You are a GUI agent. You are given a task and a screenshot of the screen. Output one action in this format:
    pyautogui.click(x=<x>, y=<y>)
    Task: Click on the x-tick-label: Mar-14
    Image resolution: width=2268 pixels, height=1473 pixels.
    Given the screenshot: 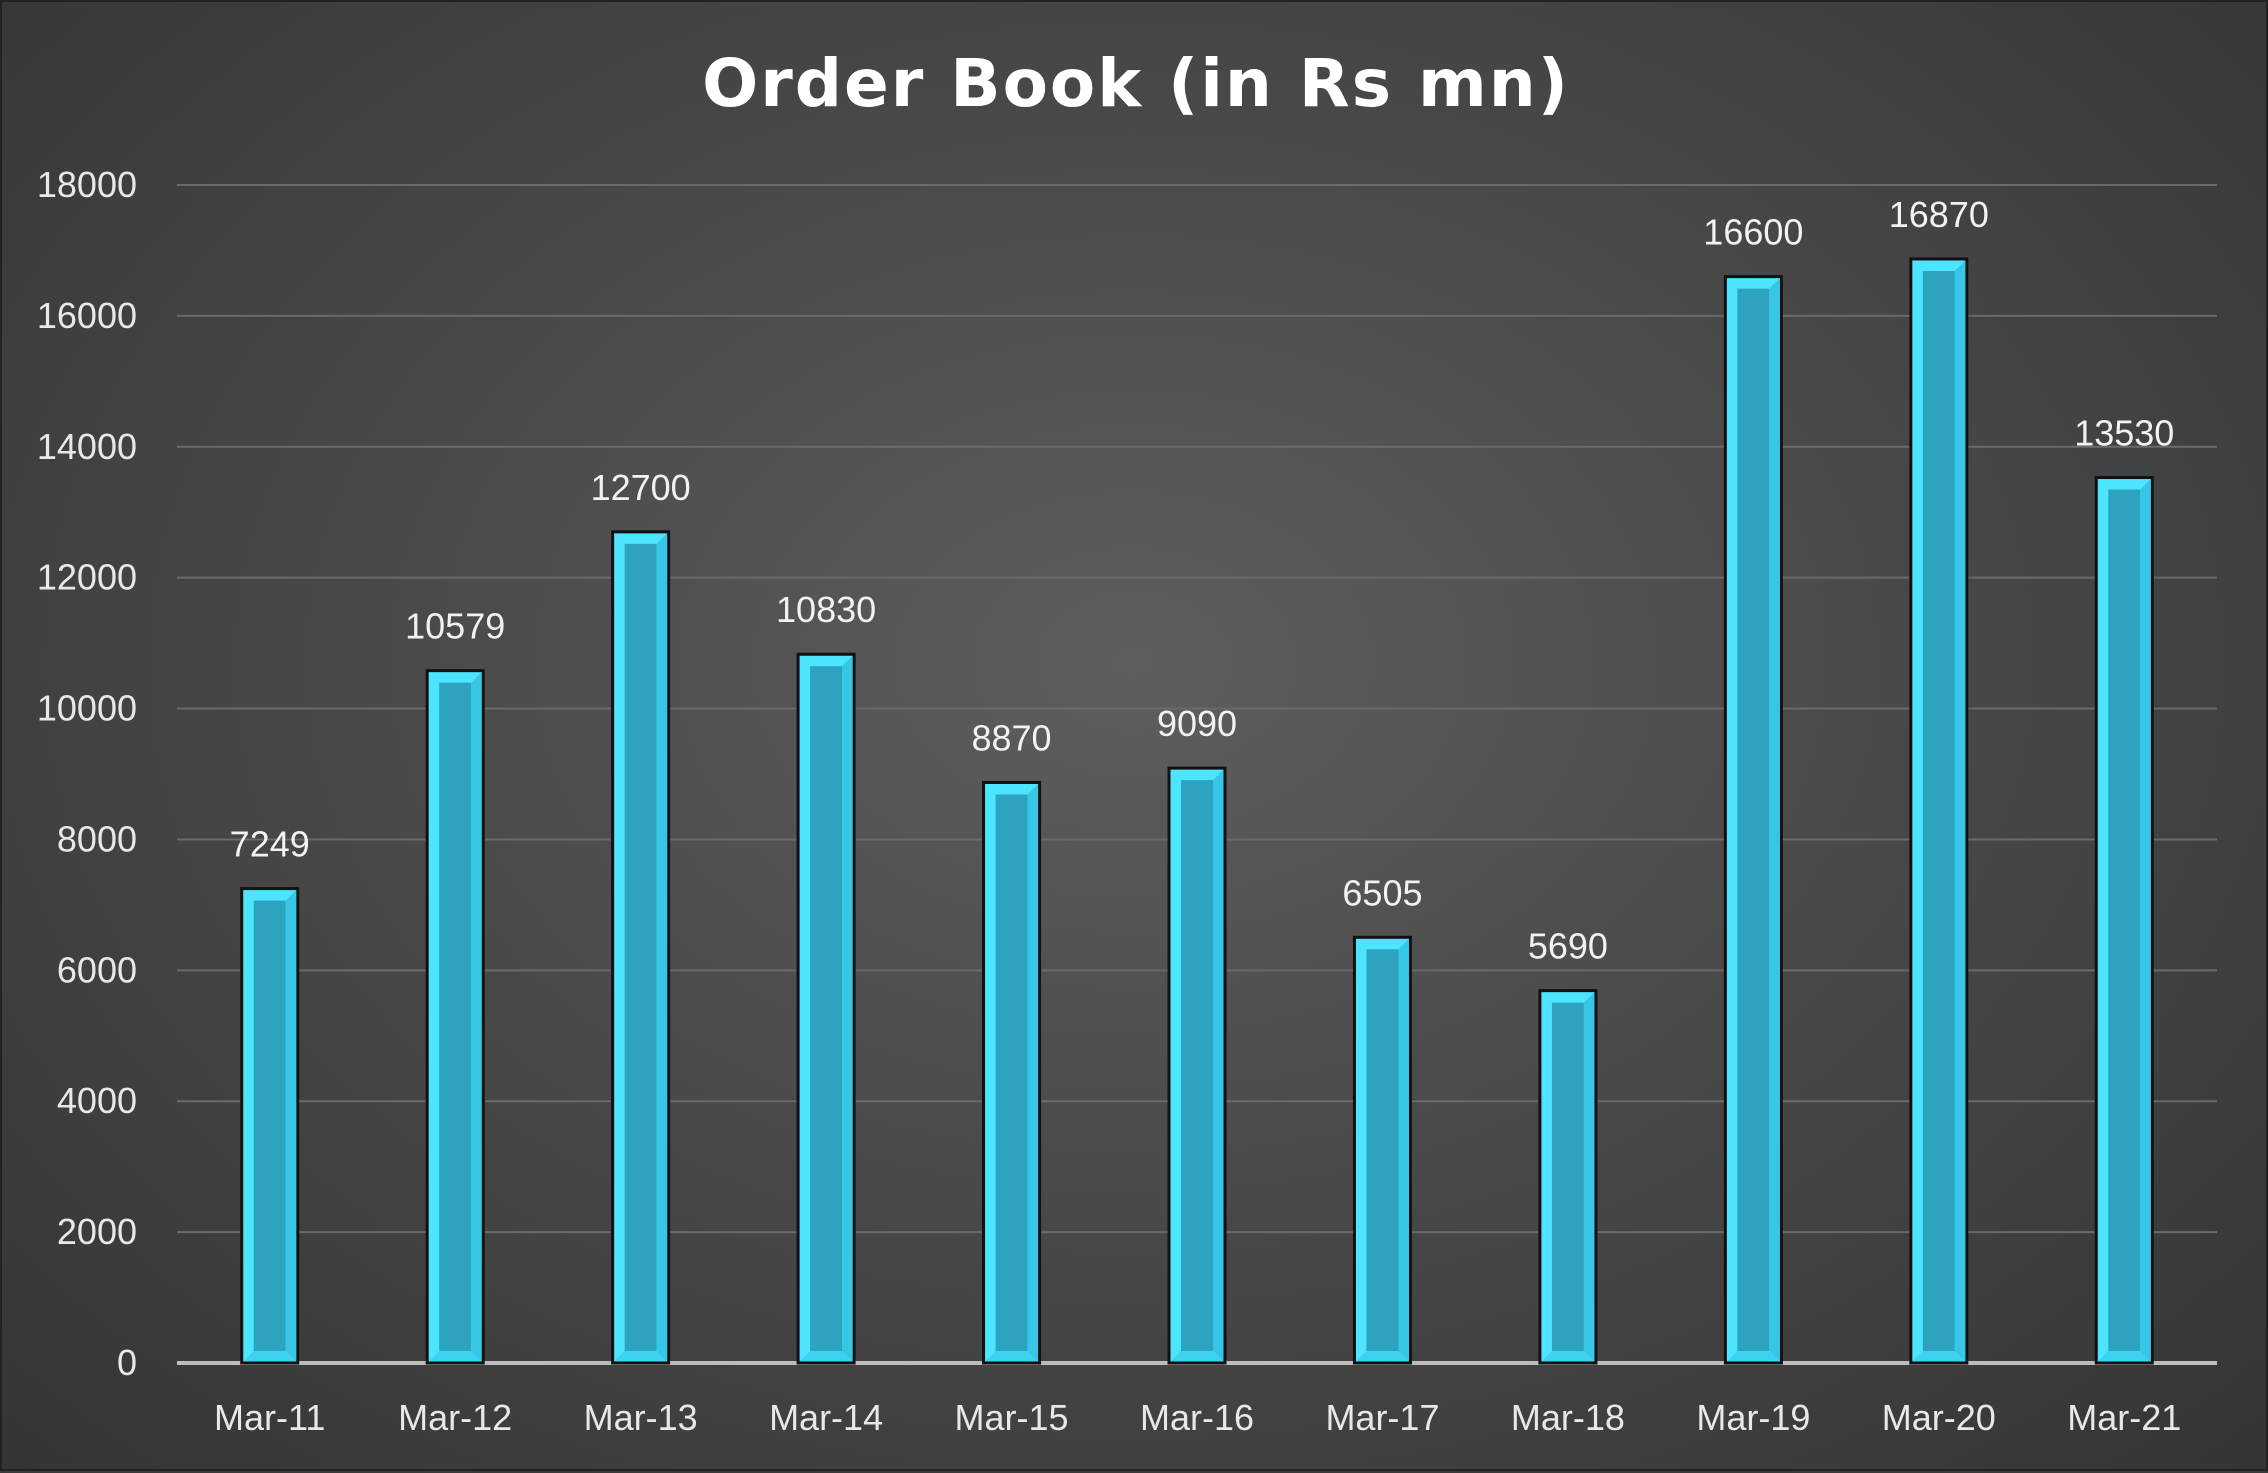 What is the action you would take?
    pyautogui.click(x=826, y=1417)
    